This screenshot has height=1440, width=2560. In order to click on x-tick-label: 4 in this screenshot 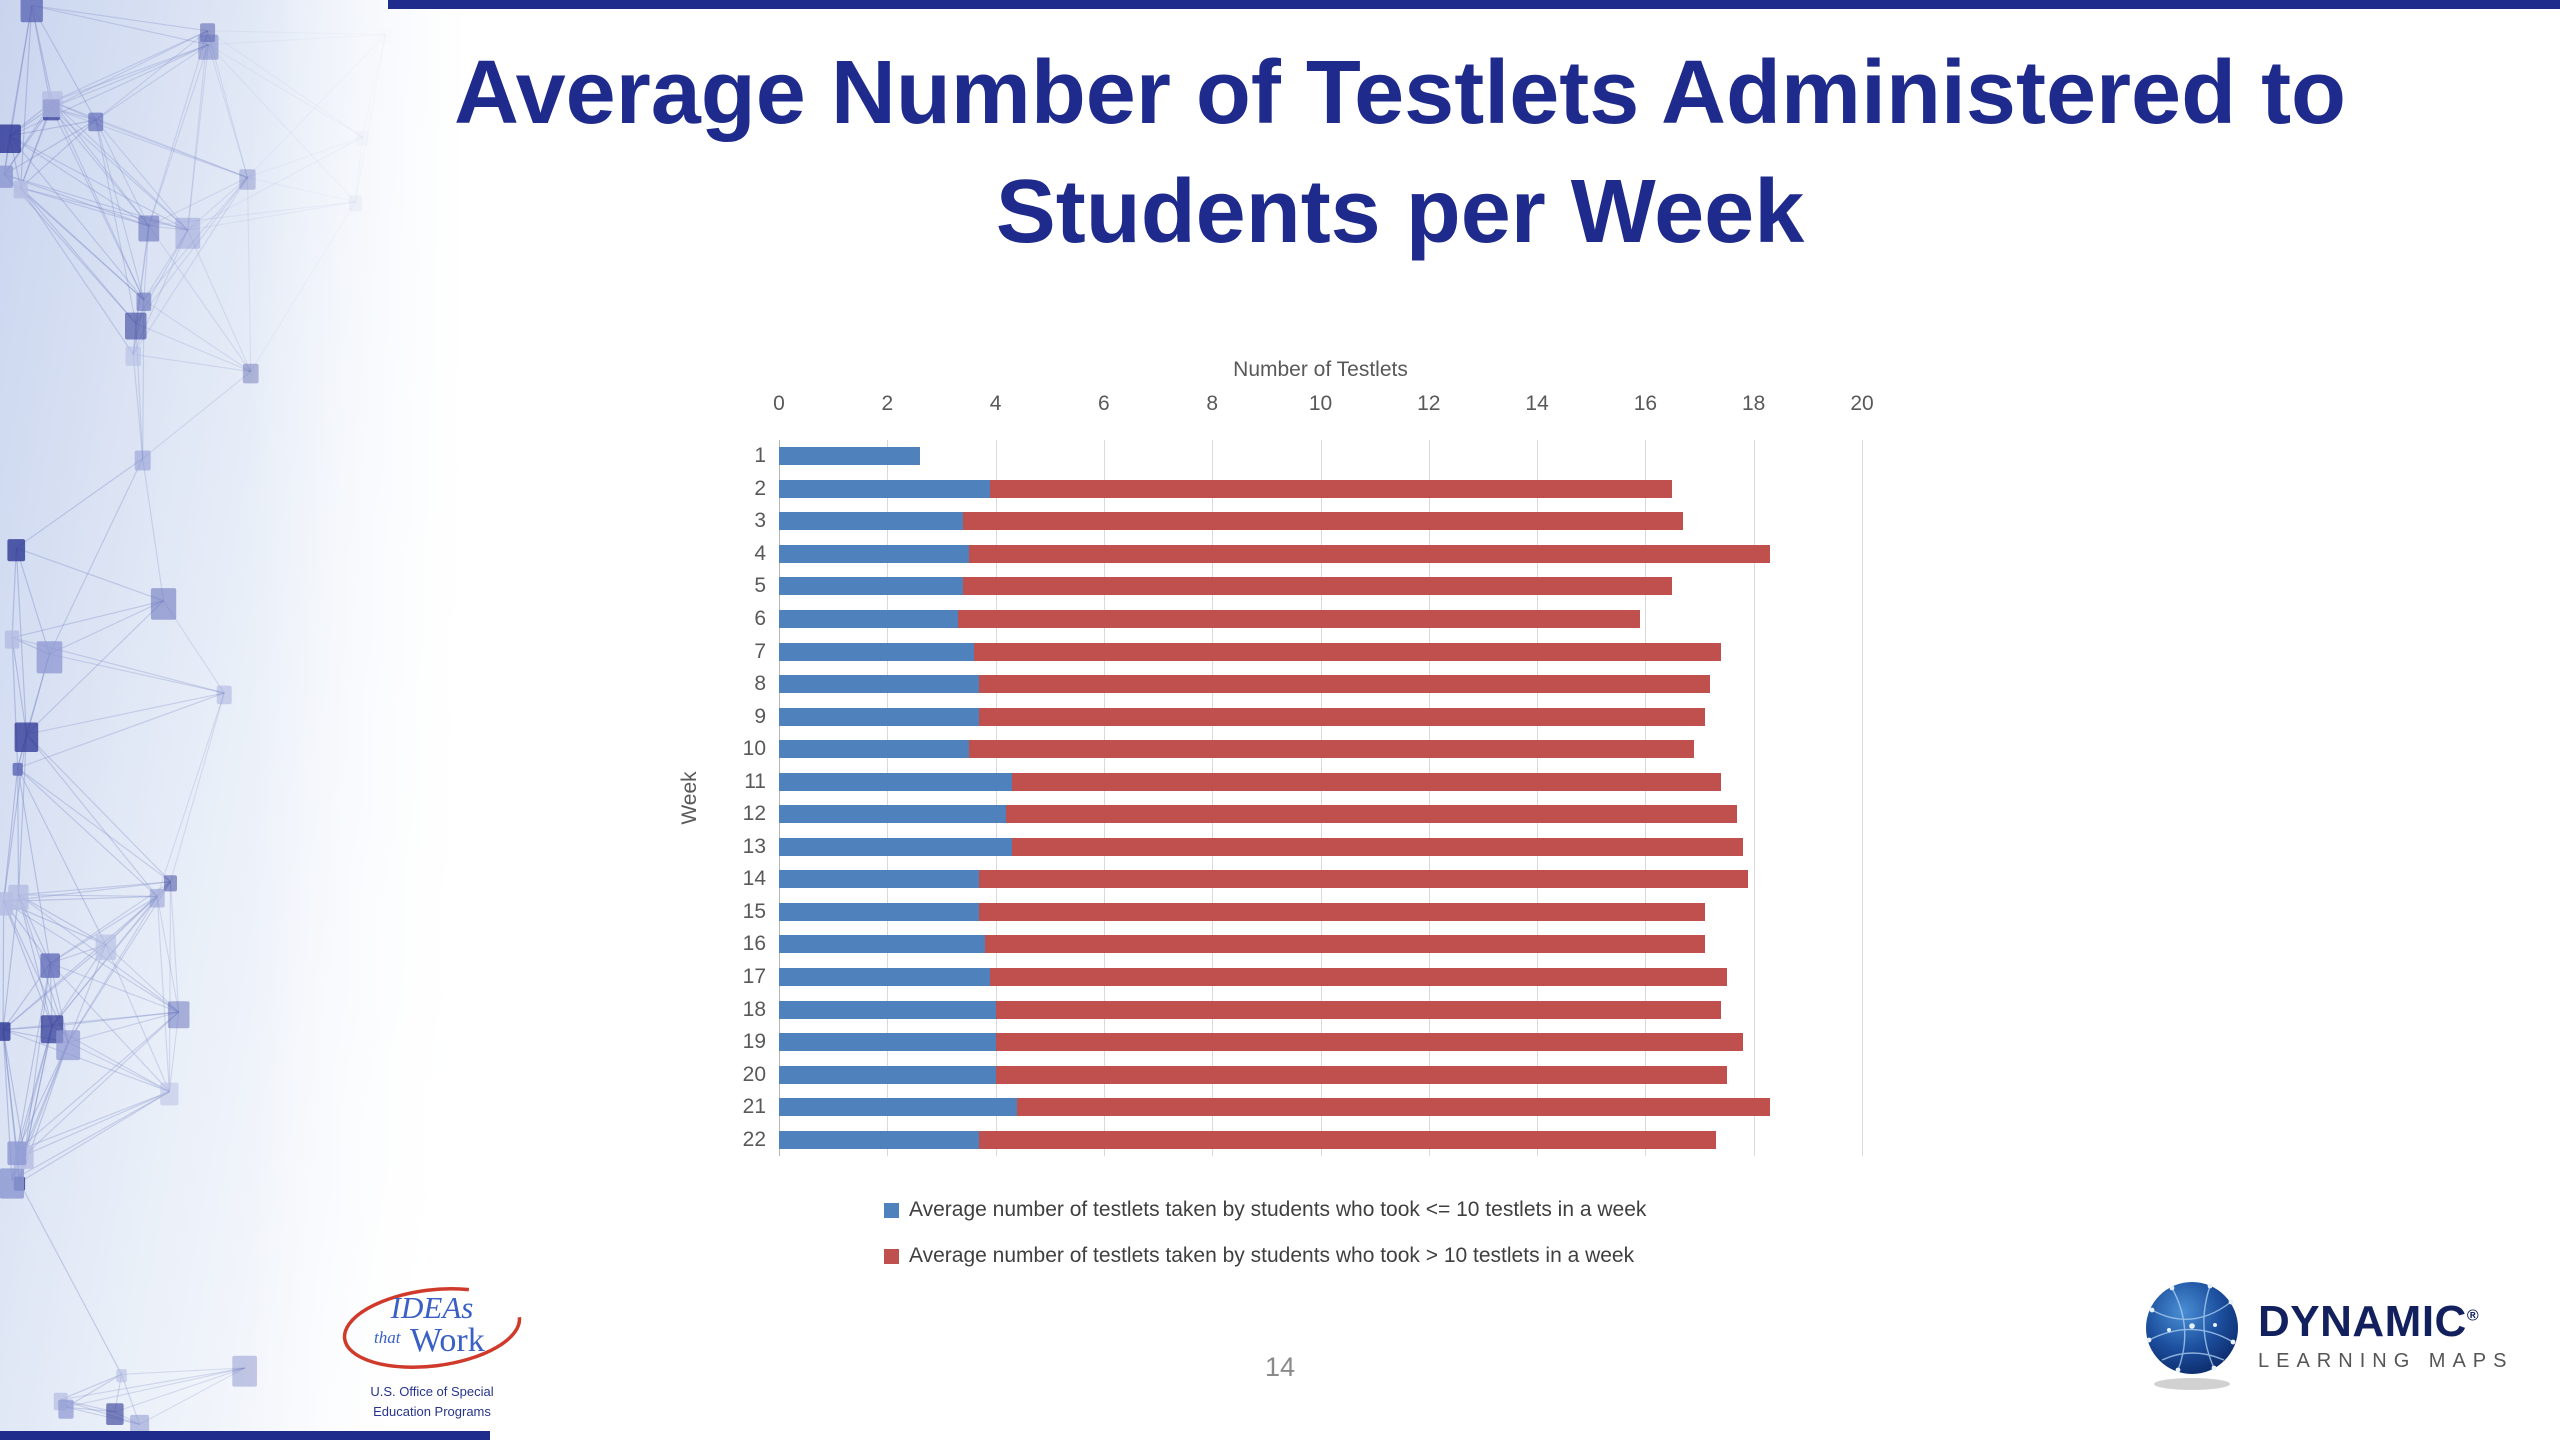, I will do `click(995, 403)`.